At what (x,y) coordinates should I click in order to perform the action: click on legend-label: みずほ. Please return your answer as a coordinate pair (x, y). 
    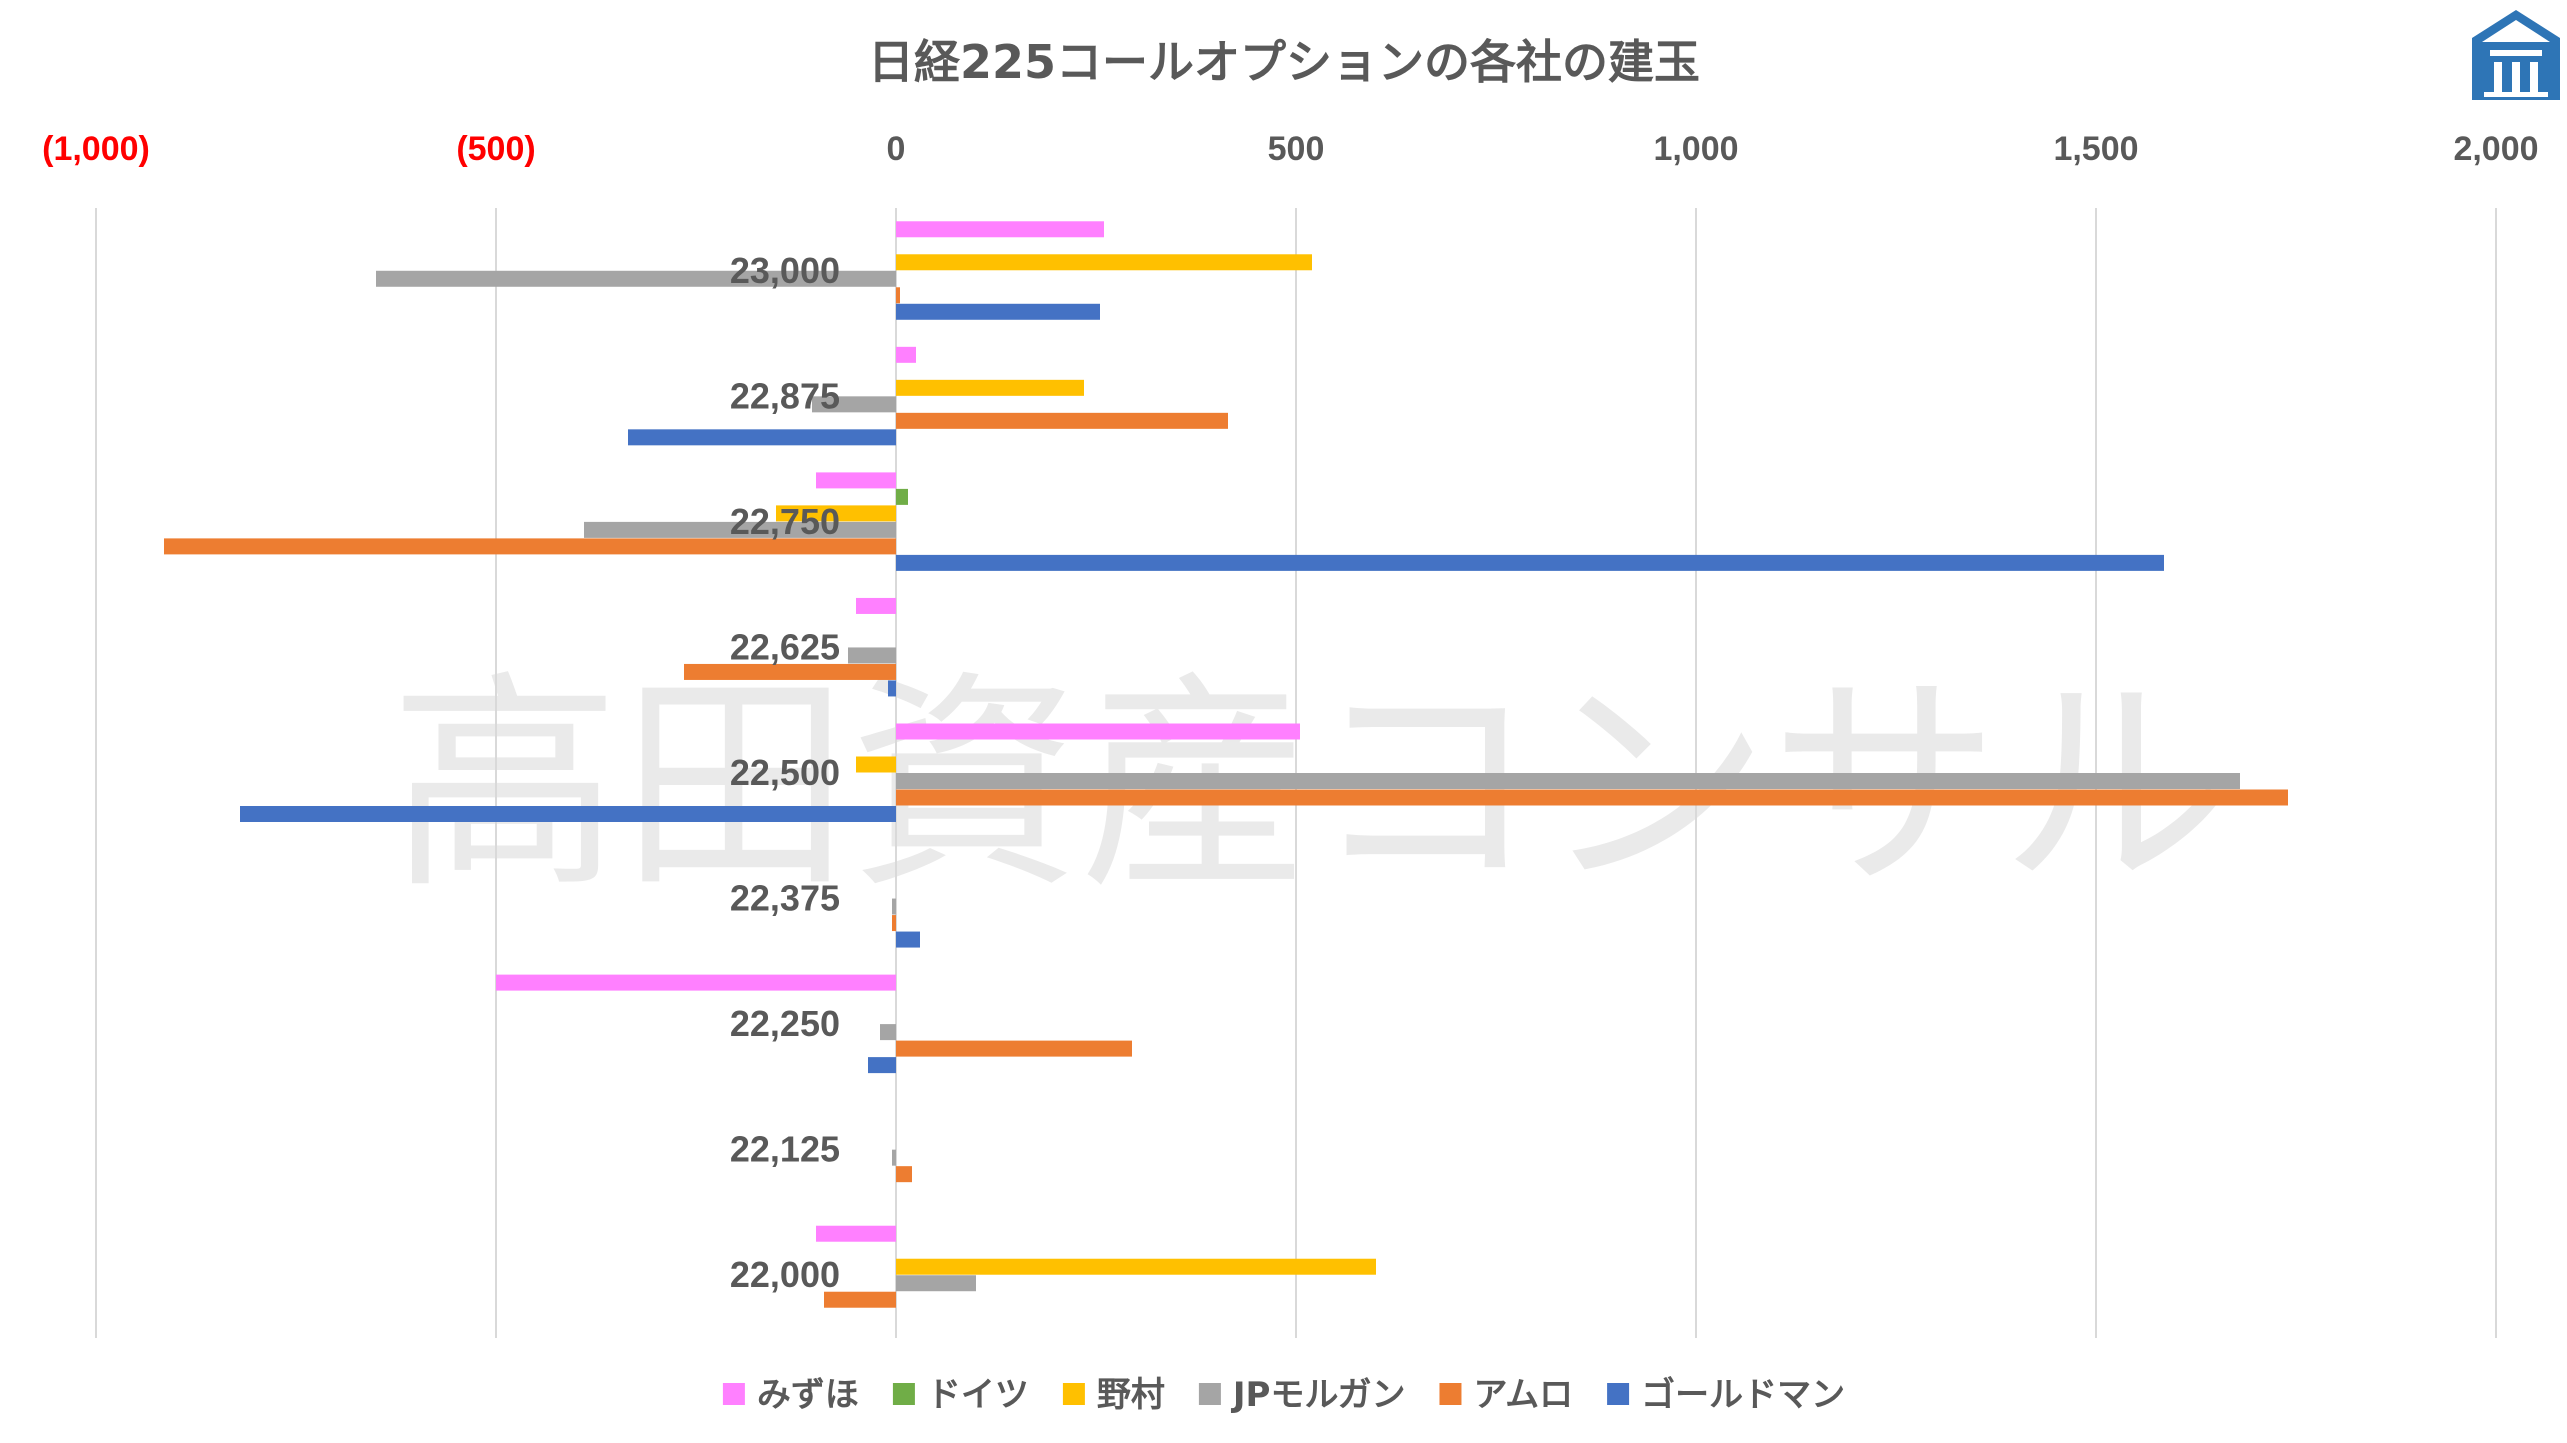
    Looking at the image, I should click on (808, 1395).